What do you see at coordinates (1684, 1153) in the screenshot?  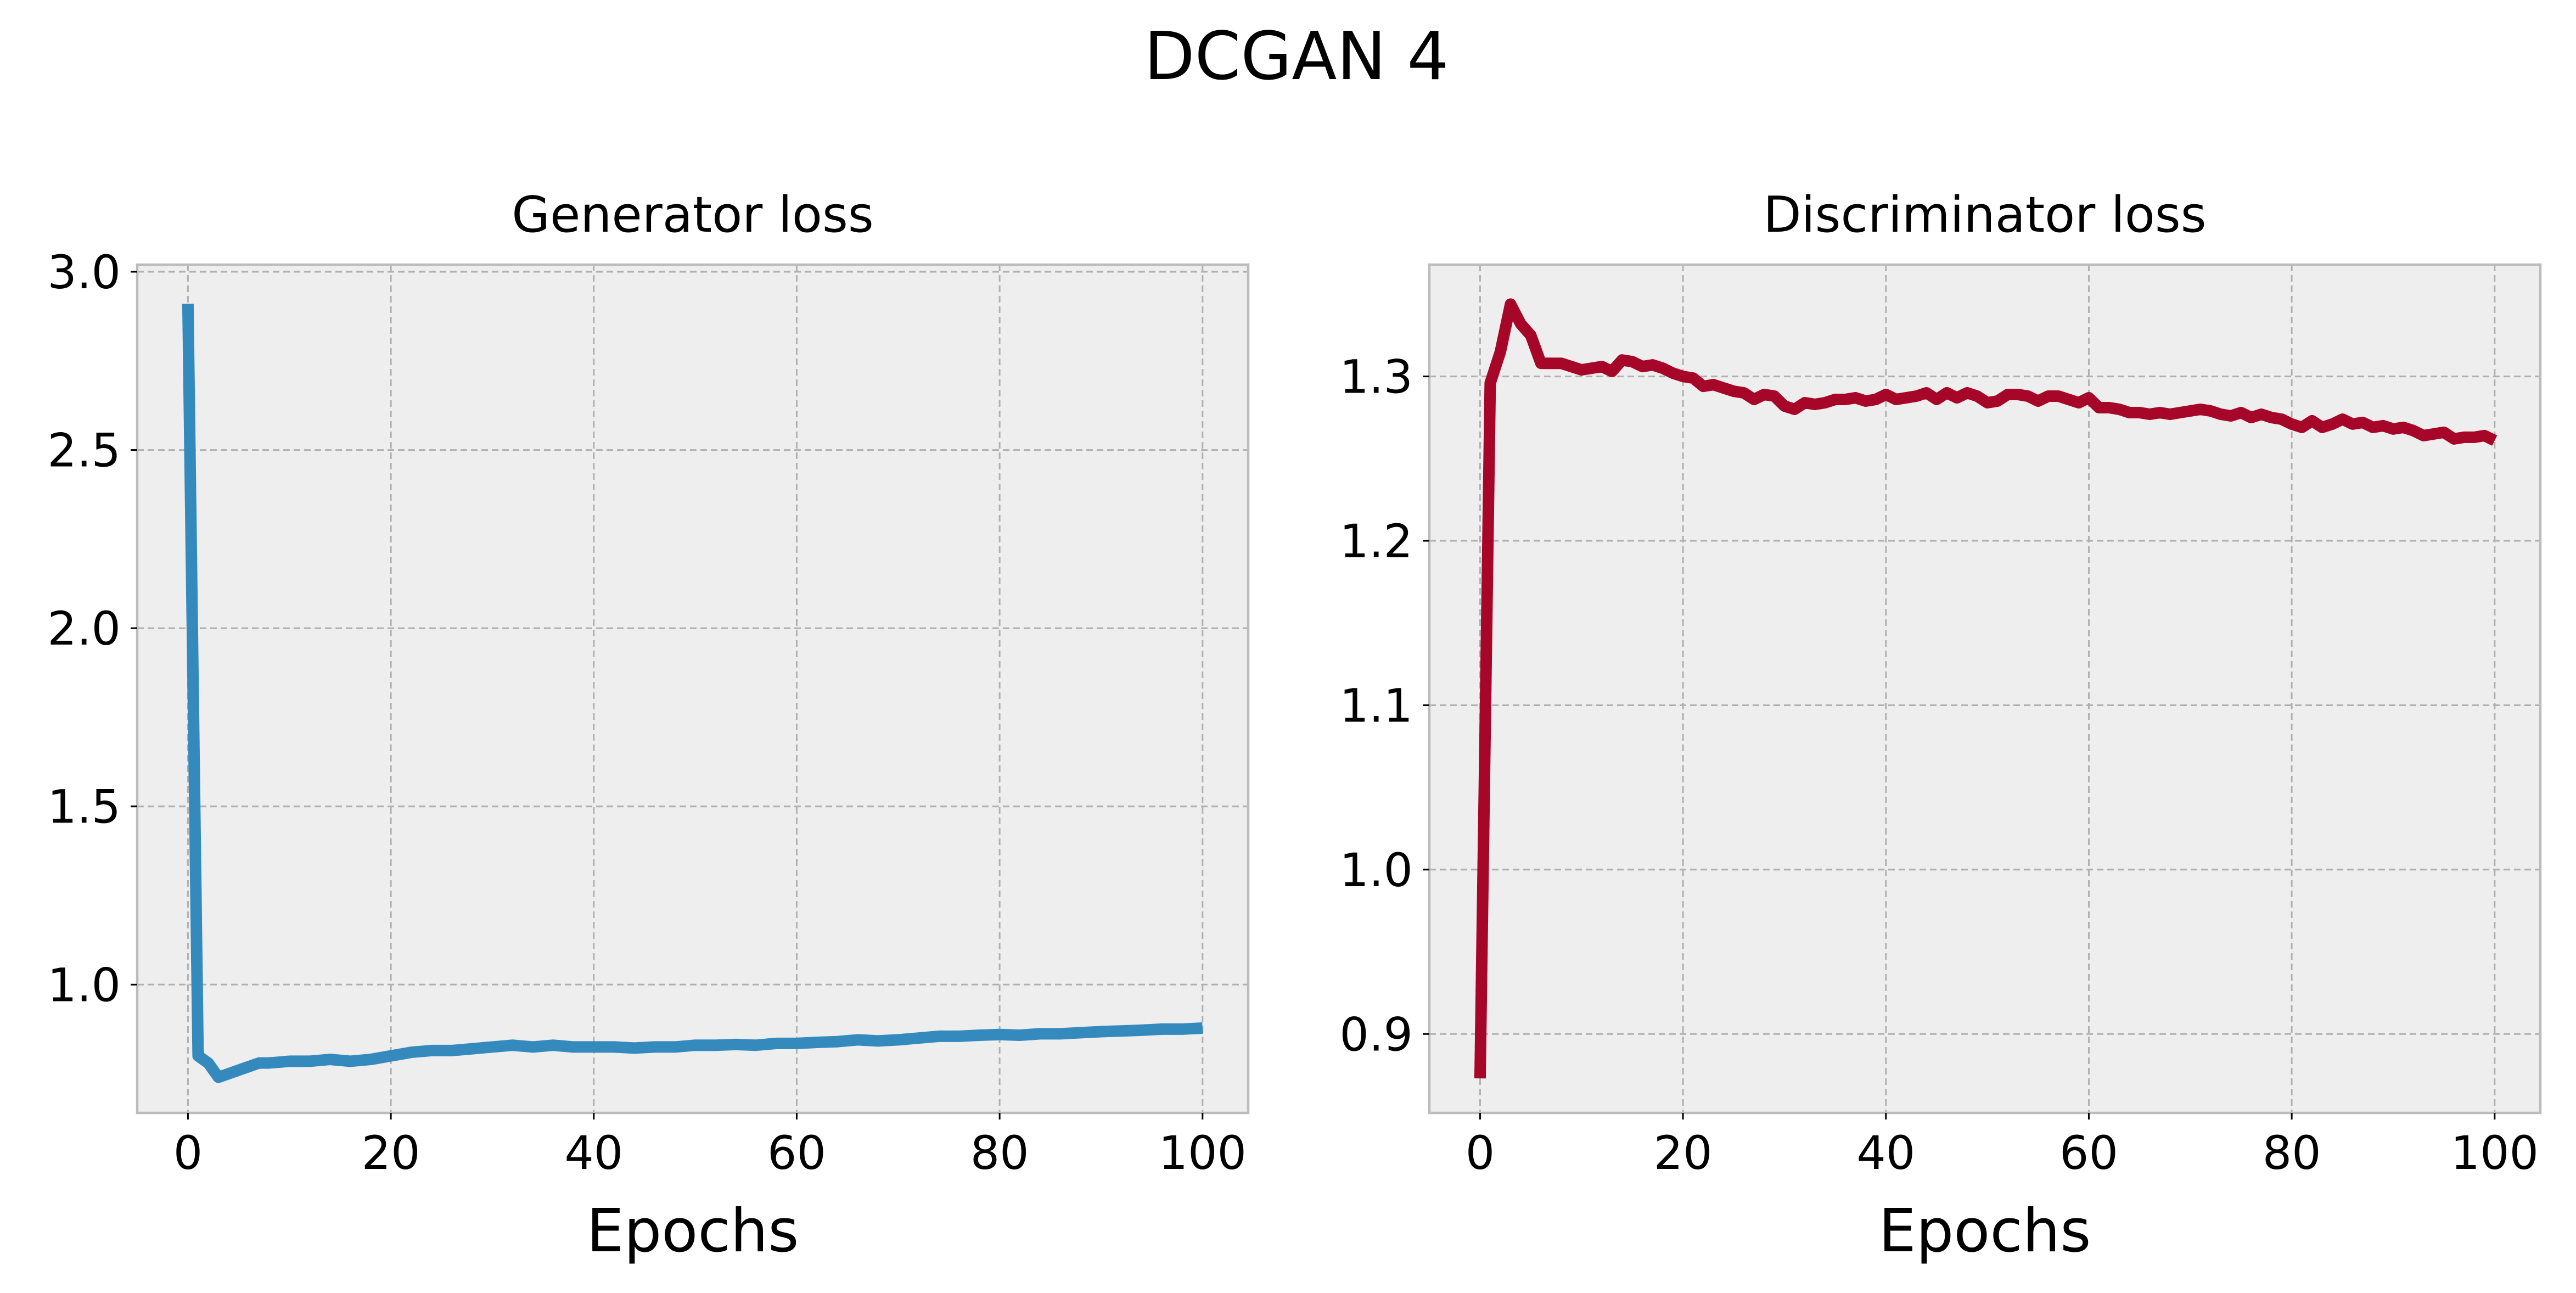 I see `discriminator-loss-x-tick-label: 20` at bounding box center [1684, 1153].